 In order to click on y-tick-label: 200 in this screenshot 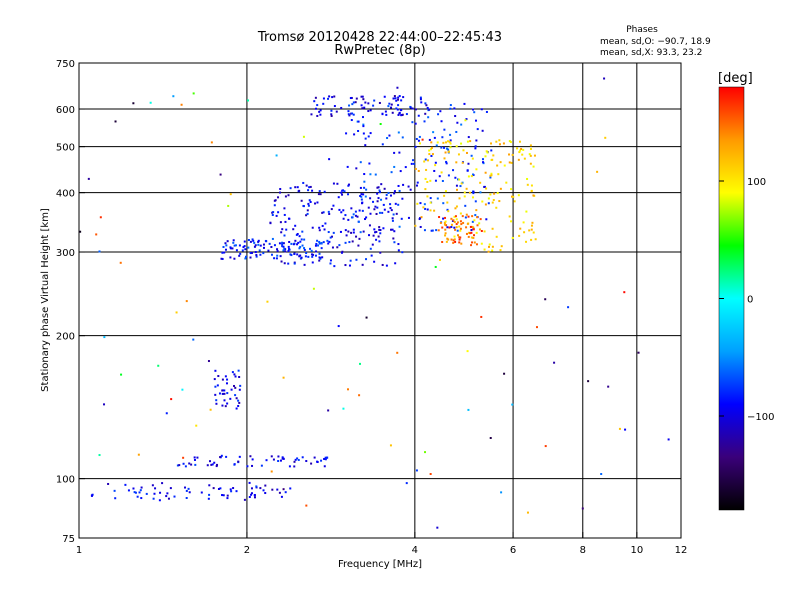, I will do `click(65, 337)`.